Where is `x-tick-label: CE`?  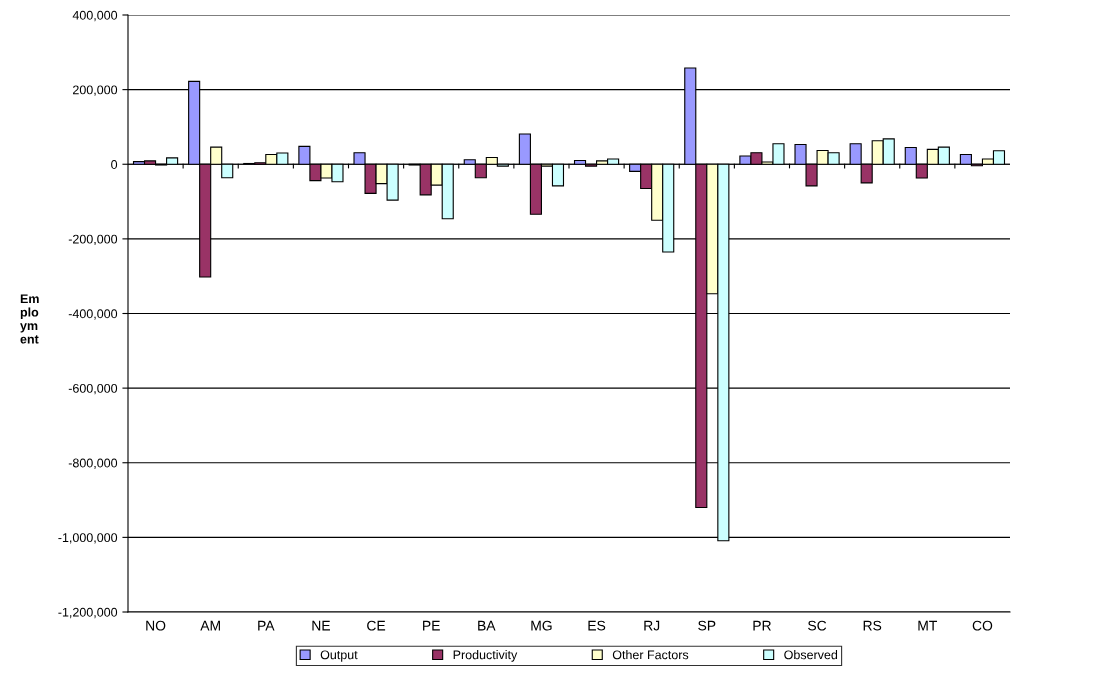
x-tick-label: CE is located at coordinates (376, 625).